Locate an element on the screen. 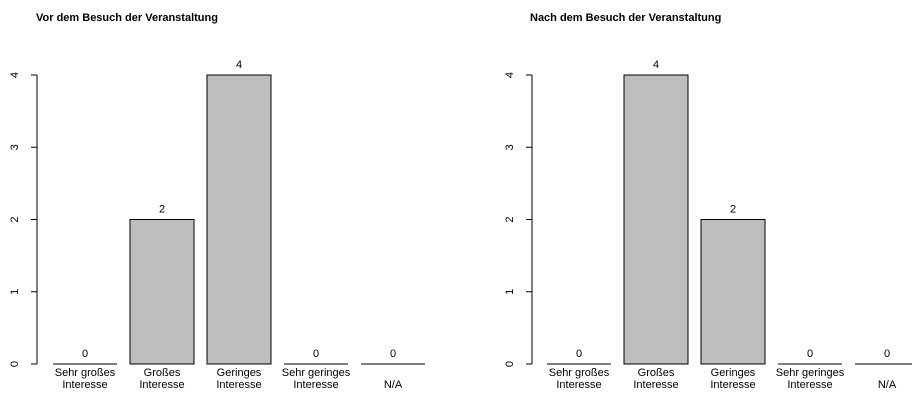 The width and height of the screenshot is (912, 394). chart-title: Vor dem Besuch der Veranstaltung is located at coordinates (127, 18).